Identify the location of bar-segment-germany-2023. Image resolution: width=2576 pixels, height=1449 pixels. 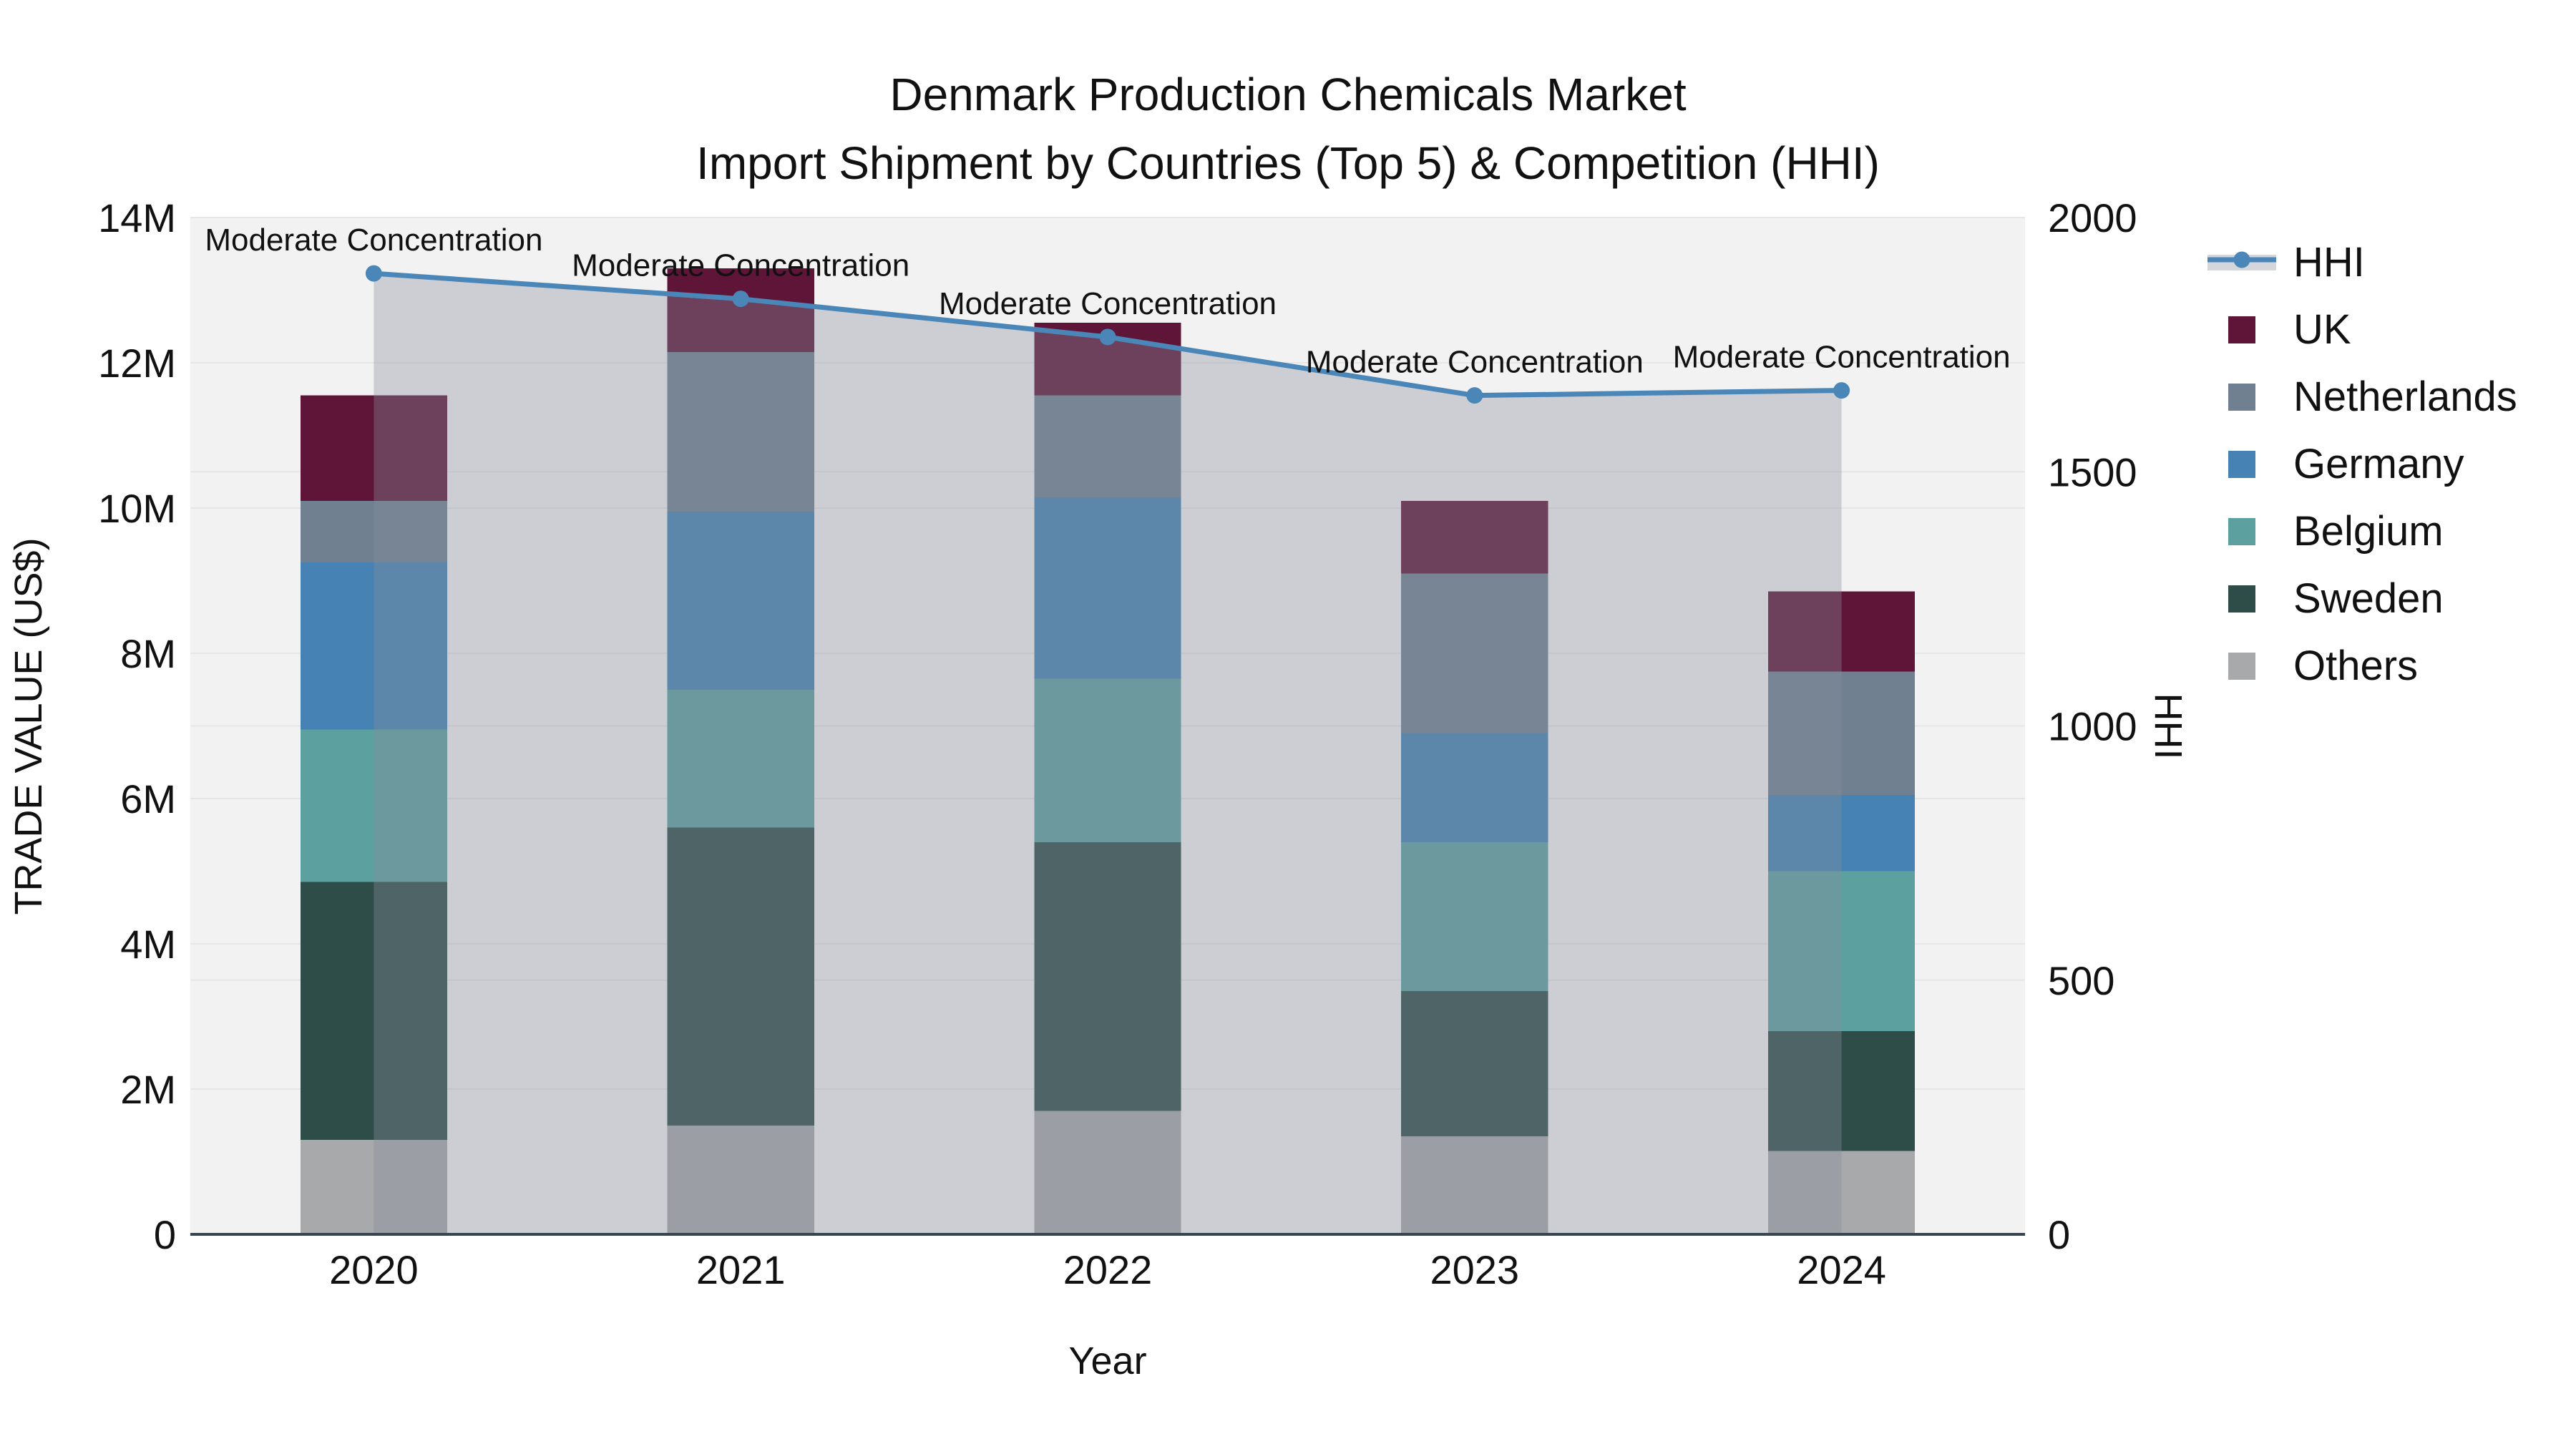
(1474, 788).